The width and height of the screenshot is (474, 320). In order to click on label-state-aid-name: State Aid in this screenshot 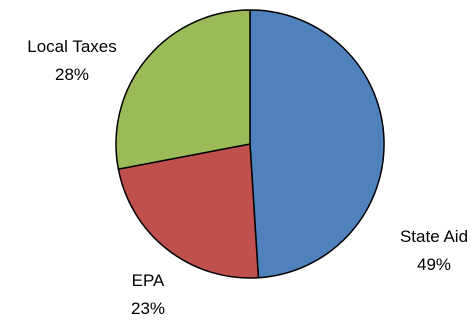, I will do `click(434, 236)`.